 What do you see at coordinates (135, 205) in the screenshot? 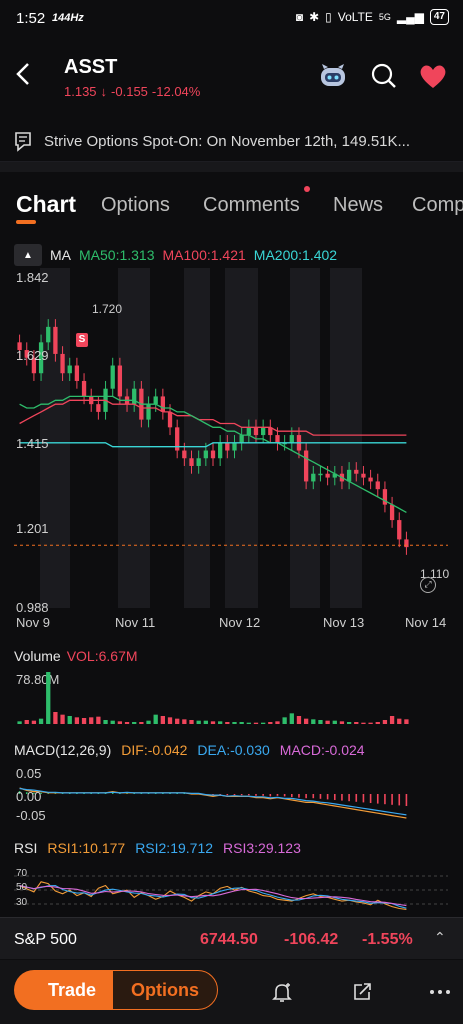
I see `tab-options: Options` at bounding box center [135, 205].